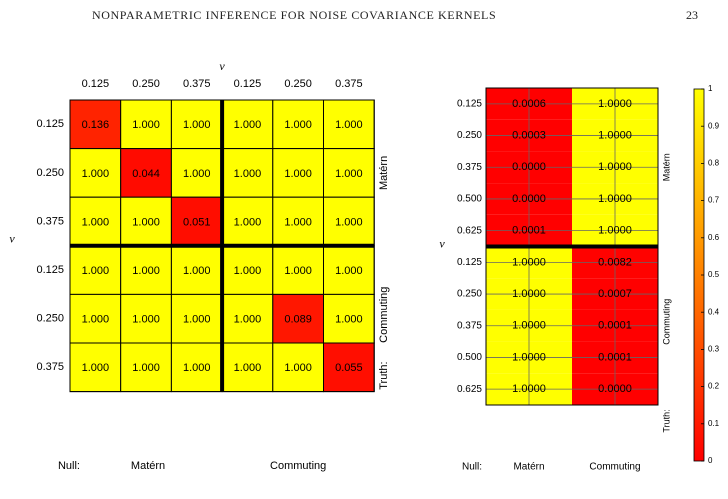  I want to click on cell-value: 0.0003, so click(529, 135).